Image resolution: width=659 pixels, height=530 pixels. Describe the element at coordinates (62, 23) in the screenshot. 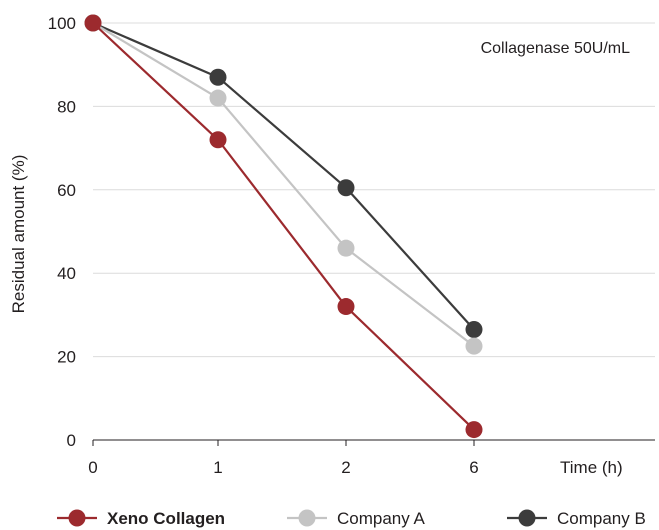

I see `y-tick-label-100: 100` at that location.